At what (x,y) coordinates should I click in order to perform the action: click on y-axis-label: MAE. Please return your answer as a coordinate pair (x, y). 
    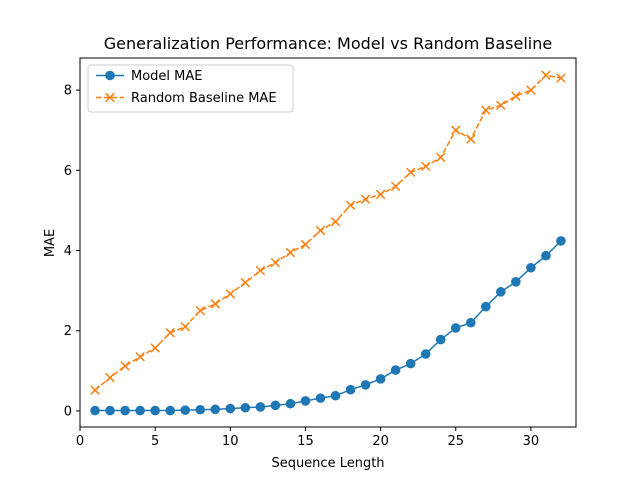
    Looking at the image, I should click on (50, 243).